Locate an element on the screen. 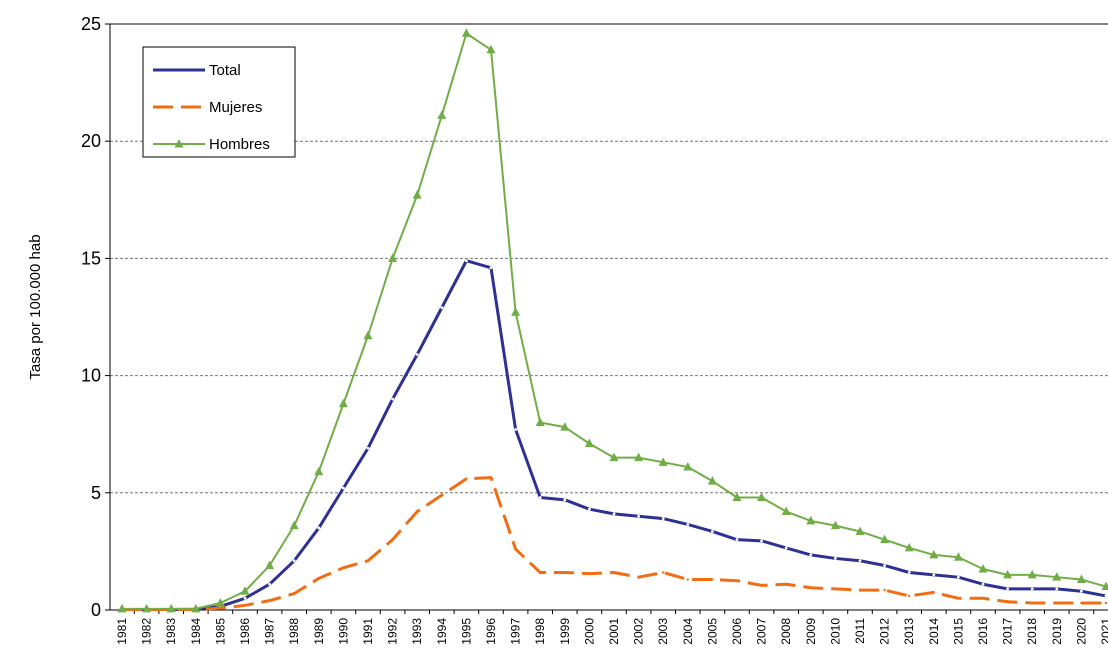 The height and width of the screenshot is (661, 1108). y-tick-label: 25 is located at coordinates (91, 24).